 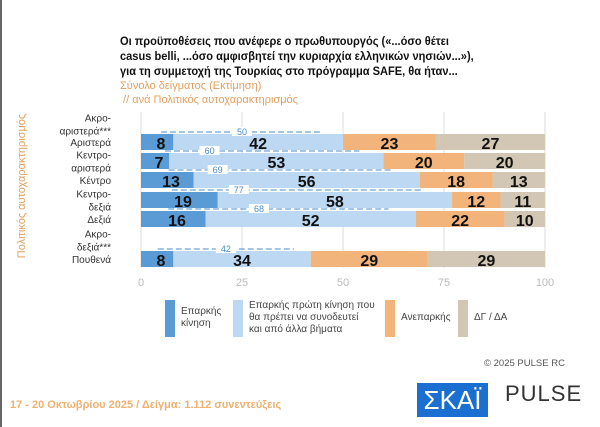 I want to click on total-label: 42, so click(x=226, y=249).